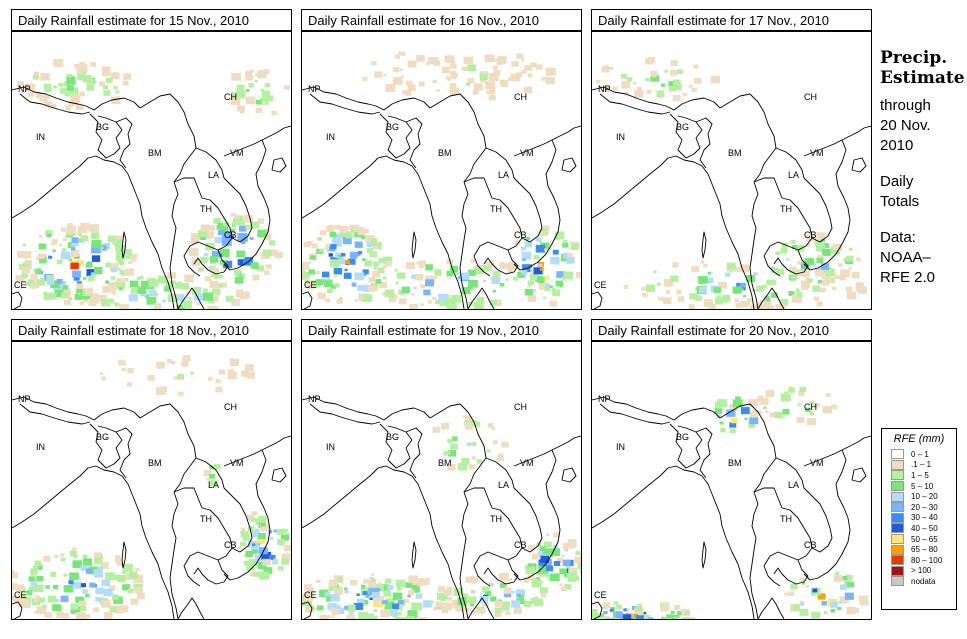  Describe the element at coordinates (709, 187) in the screenshot. I see `country-labels: NP IN BG CH BM VM LA TH CB CE` at that location.